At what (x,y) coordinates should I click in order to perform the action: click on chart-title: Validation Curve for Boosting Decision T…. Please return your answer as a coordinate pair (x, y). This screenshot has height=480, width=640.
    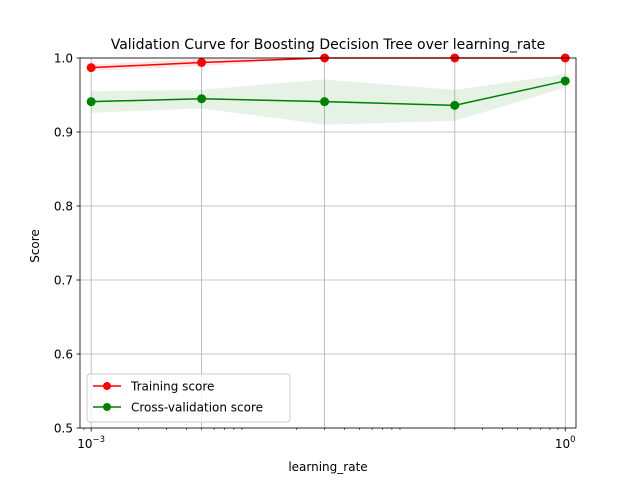
    Looking at the image, I should click on (328, 45).